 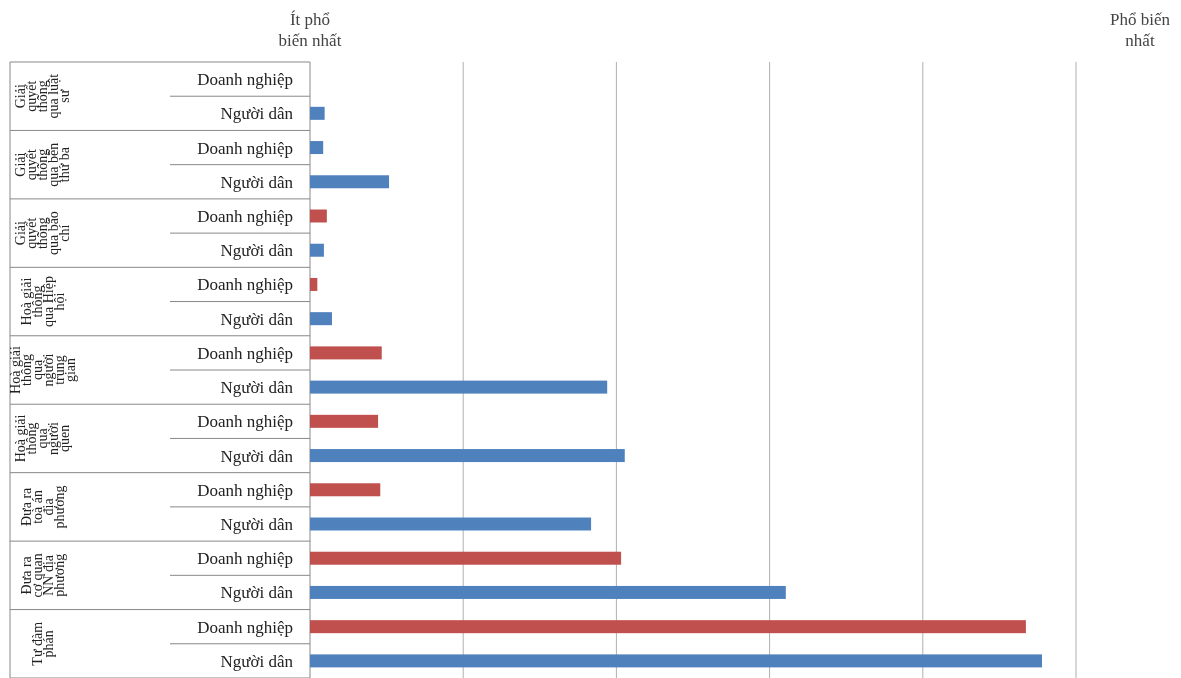 I want to click on text: Giải quyết thông qua bên thứ ba, so click(x=42, y=164).